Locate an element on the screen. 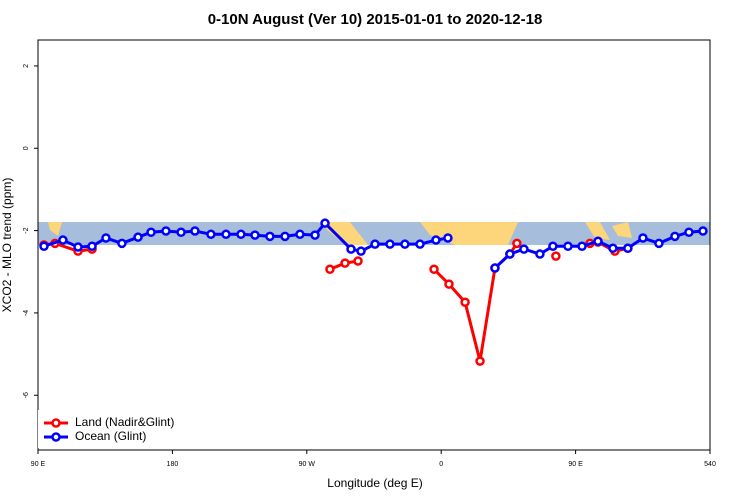 The width and height of the screenshot is (750, 500). x-tick-label: 180 is located at coordinates (173, 464).